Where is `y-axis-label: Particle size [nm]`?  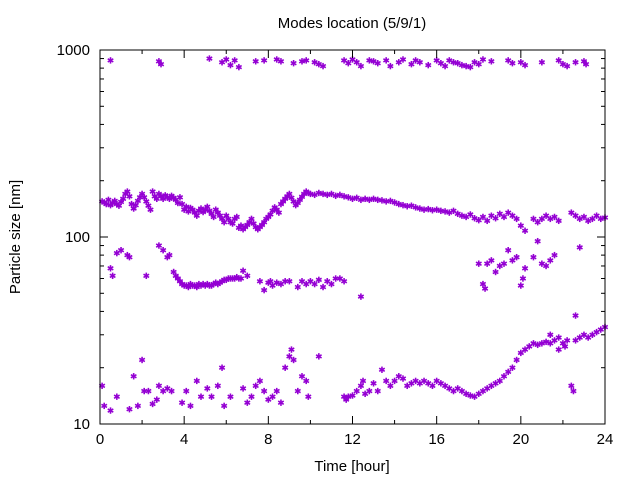
y-axis-label: Particle size [nm] is located at coordinates (15, 237).